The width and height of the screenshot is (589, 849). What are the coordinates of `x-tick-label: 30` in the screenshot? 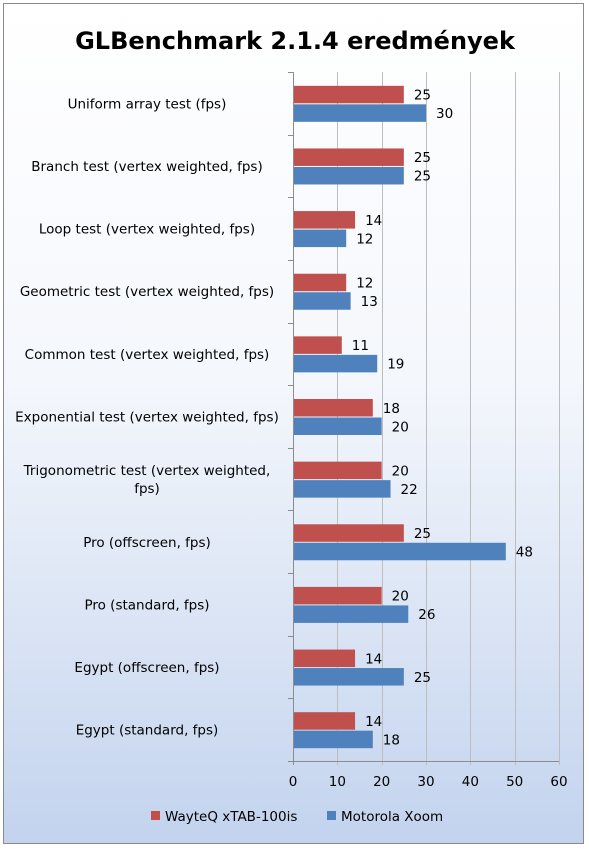 It's located at (425, 782).